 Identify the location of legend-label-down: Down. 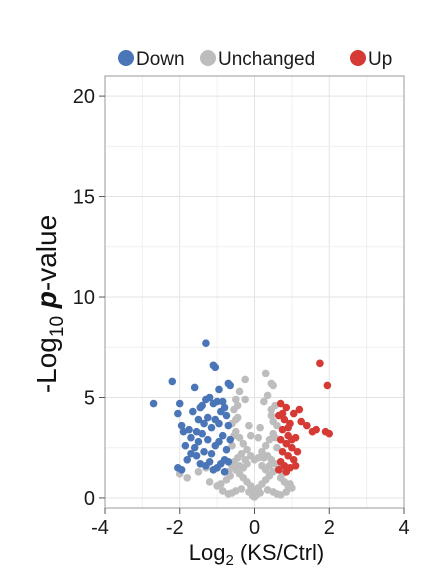
(160, 59).